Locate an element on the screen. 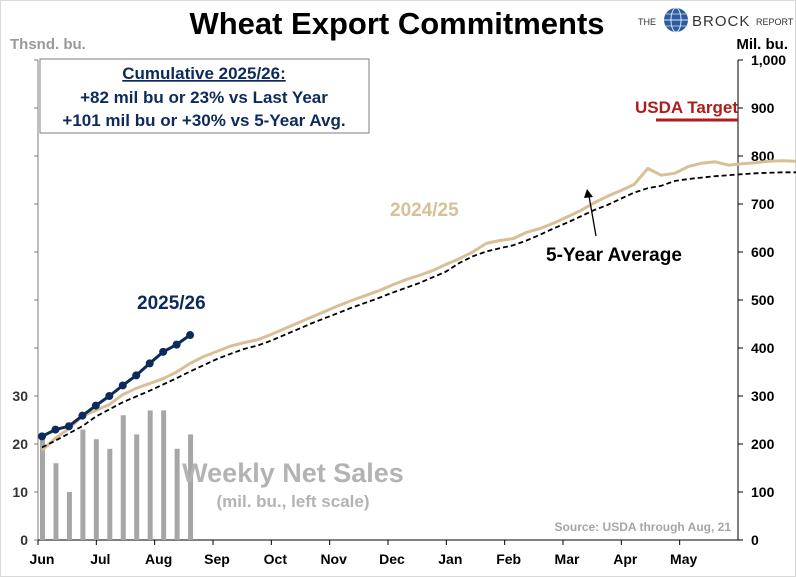 The height and width of the screenshot is (577, 796). left-tick-label: 20 is located at coordinates (20, 444).